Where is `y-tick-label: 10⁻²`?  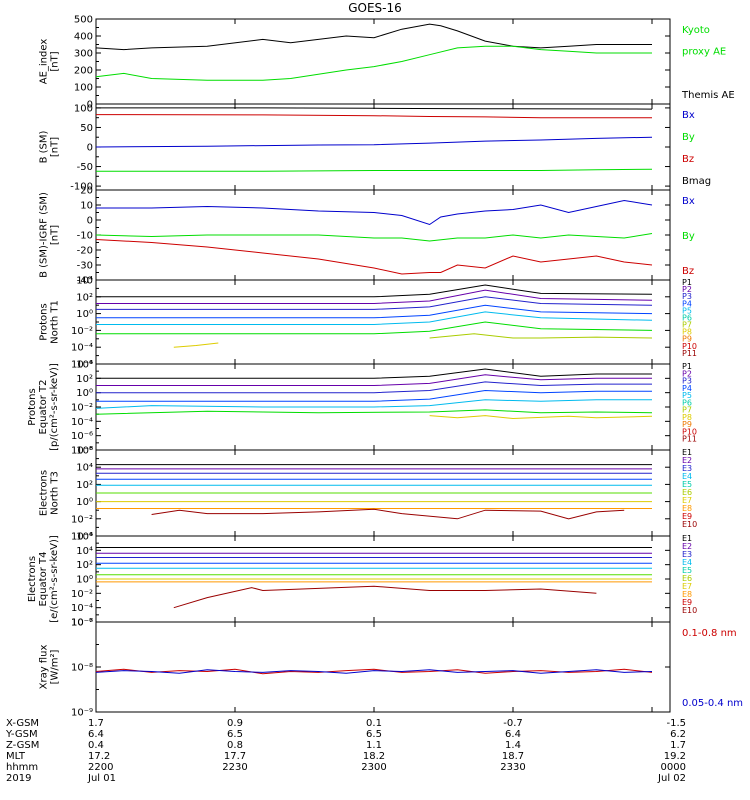 y-tick-label: 10⁻² is located at coordinates (82, 519).